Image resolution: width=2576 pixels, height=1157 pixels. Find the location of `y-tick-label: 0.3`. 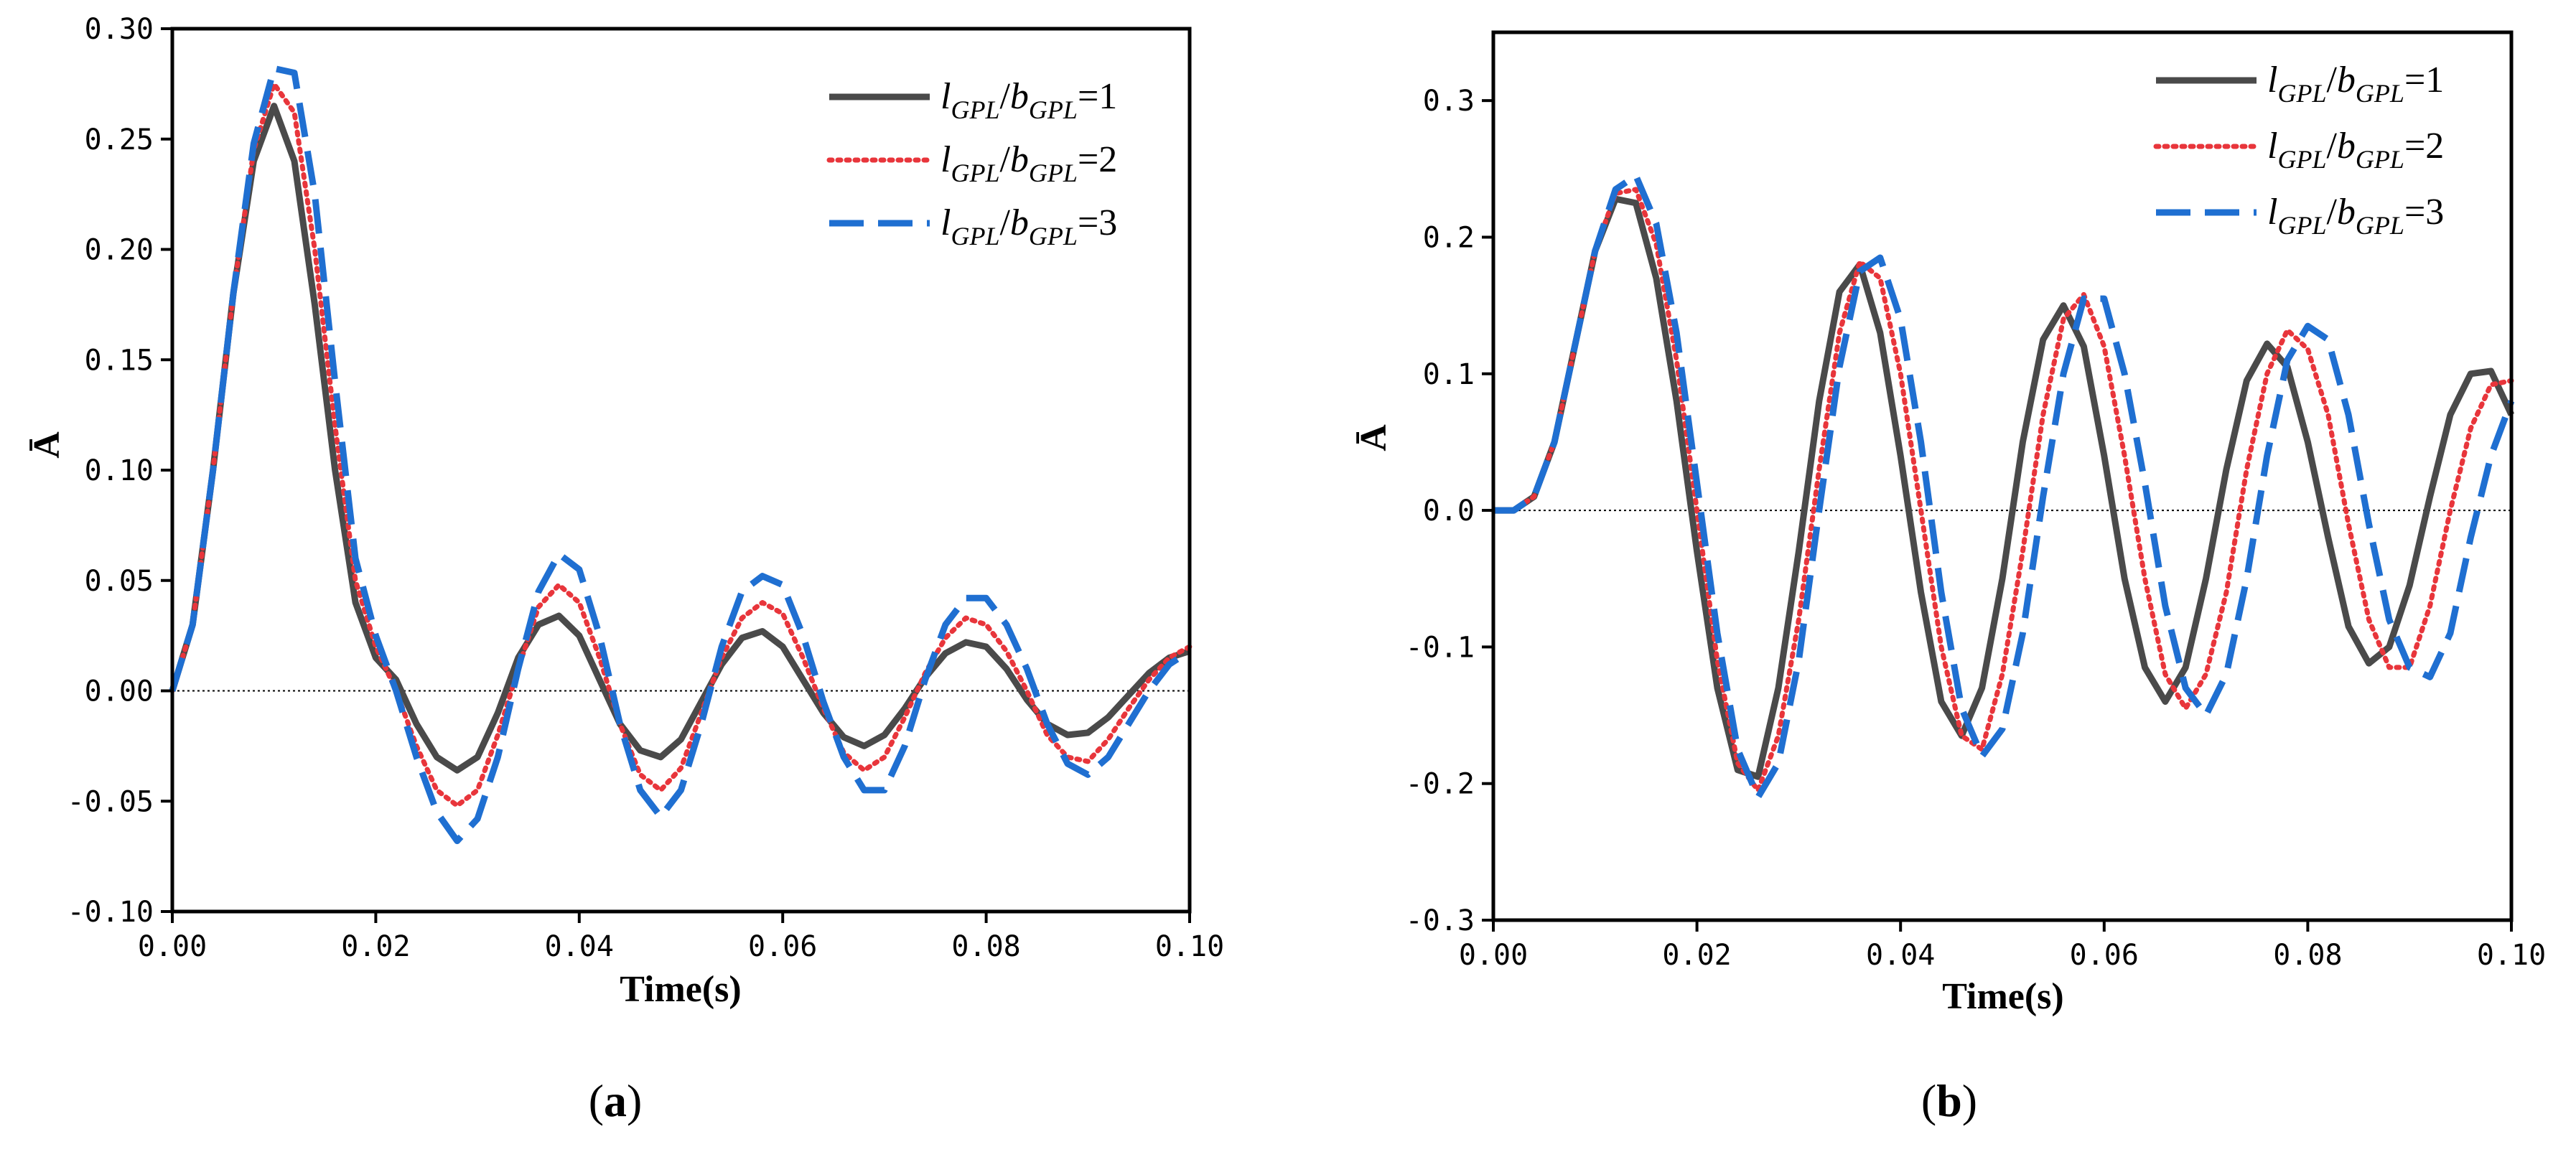

y-tick-label: 0.3 is located at coordinates (1449, 102).